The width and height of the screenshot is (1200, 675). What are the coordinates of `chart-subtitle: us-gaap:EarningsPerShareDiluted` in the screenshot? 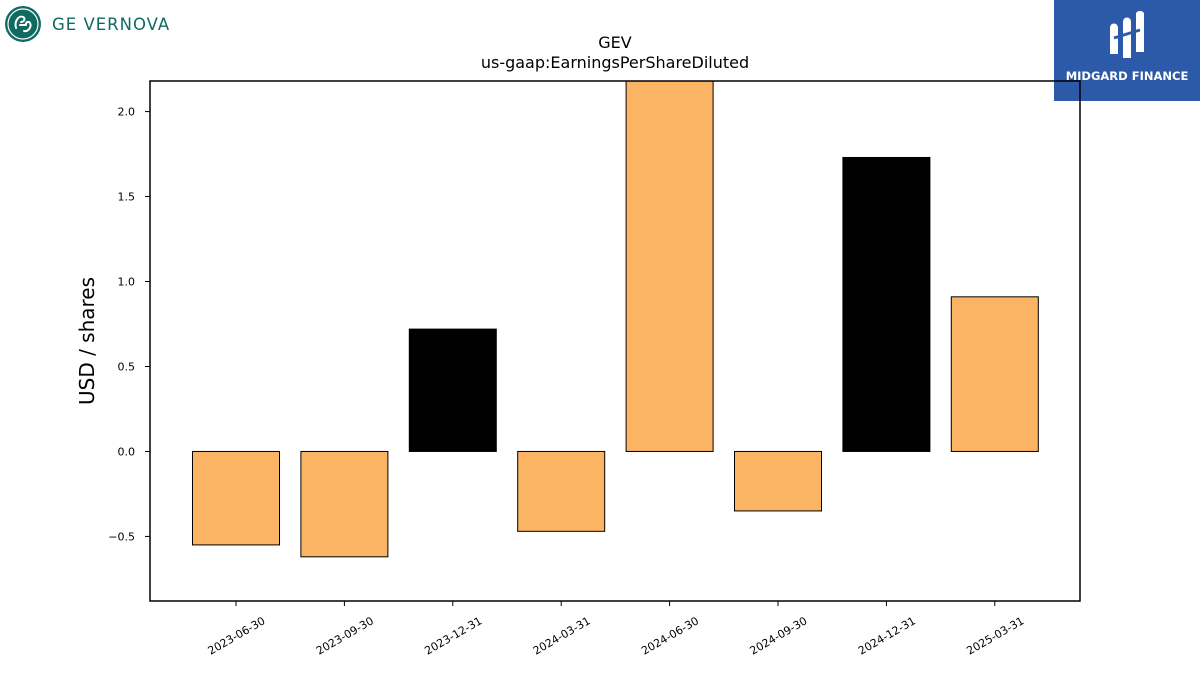 It's located at (615, 62).